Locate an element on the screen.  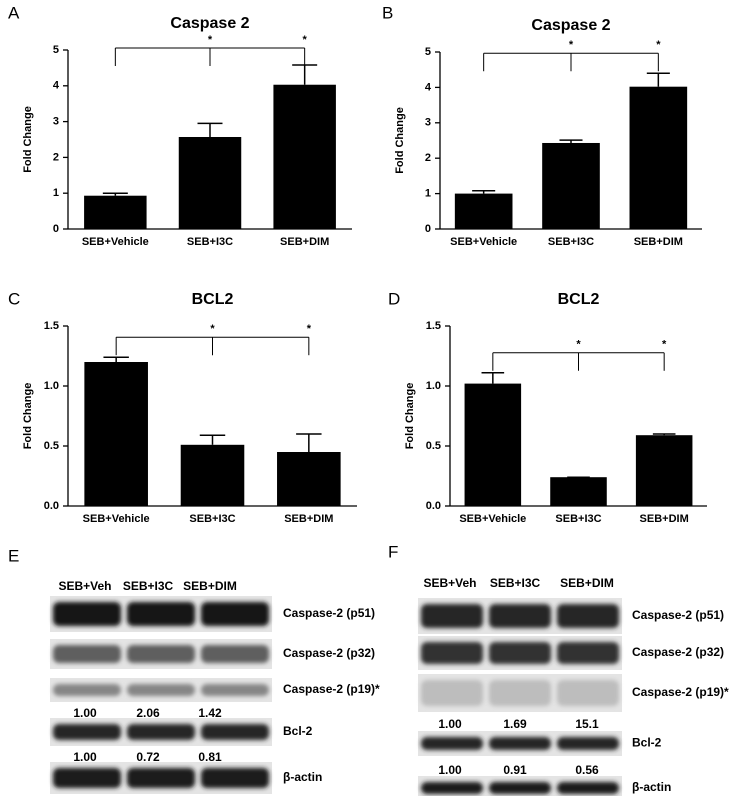
y-tick-label: 2 is located at coordinates (428, 158).